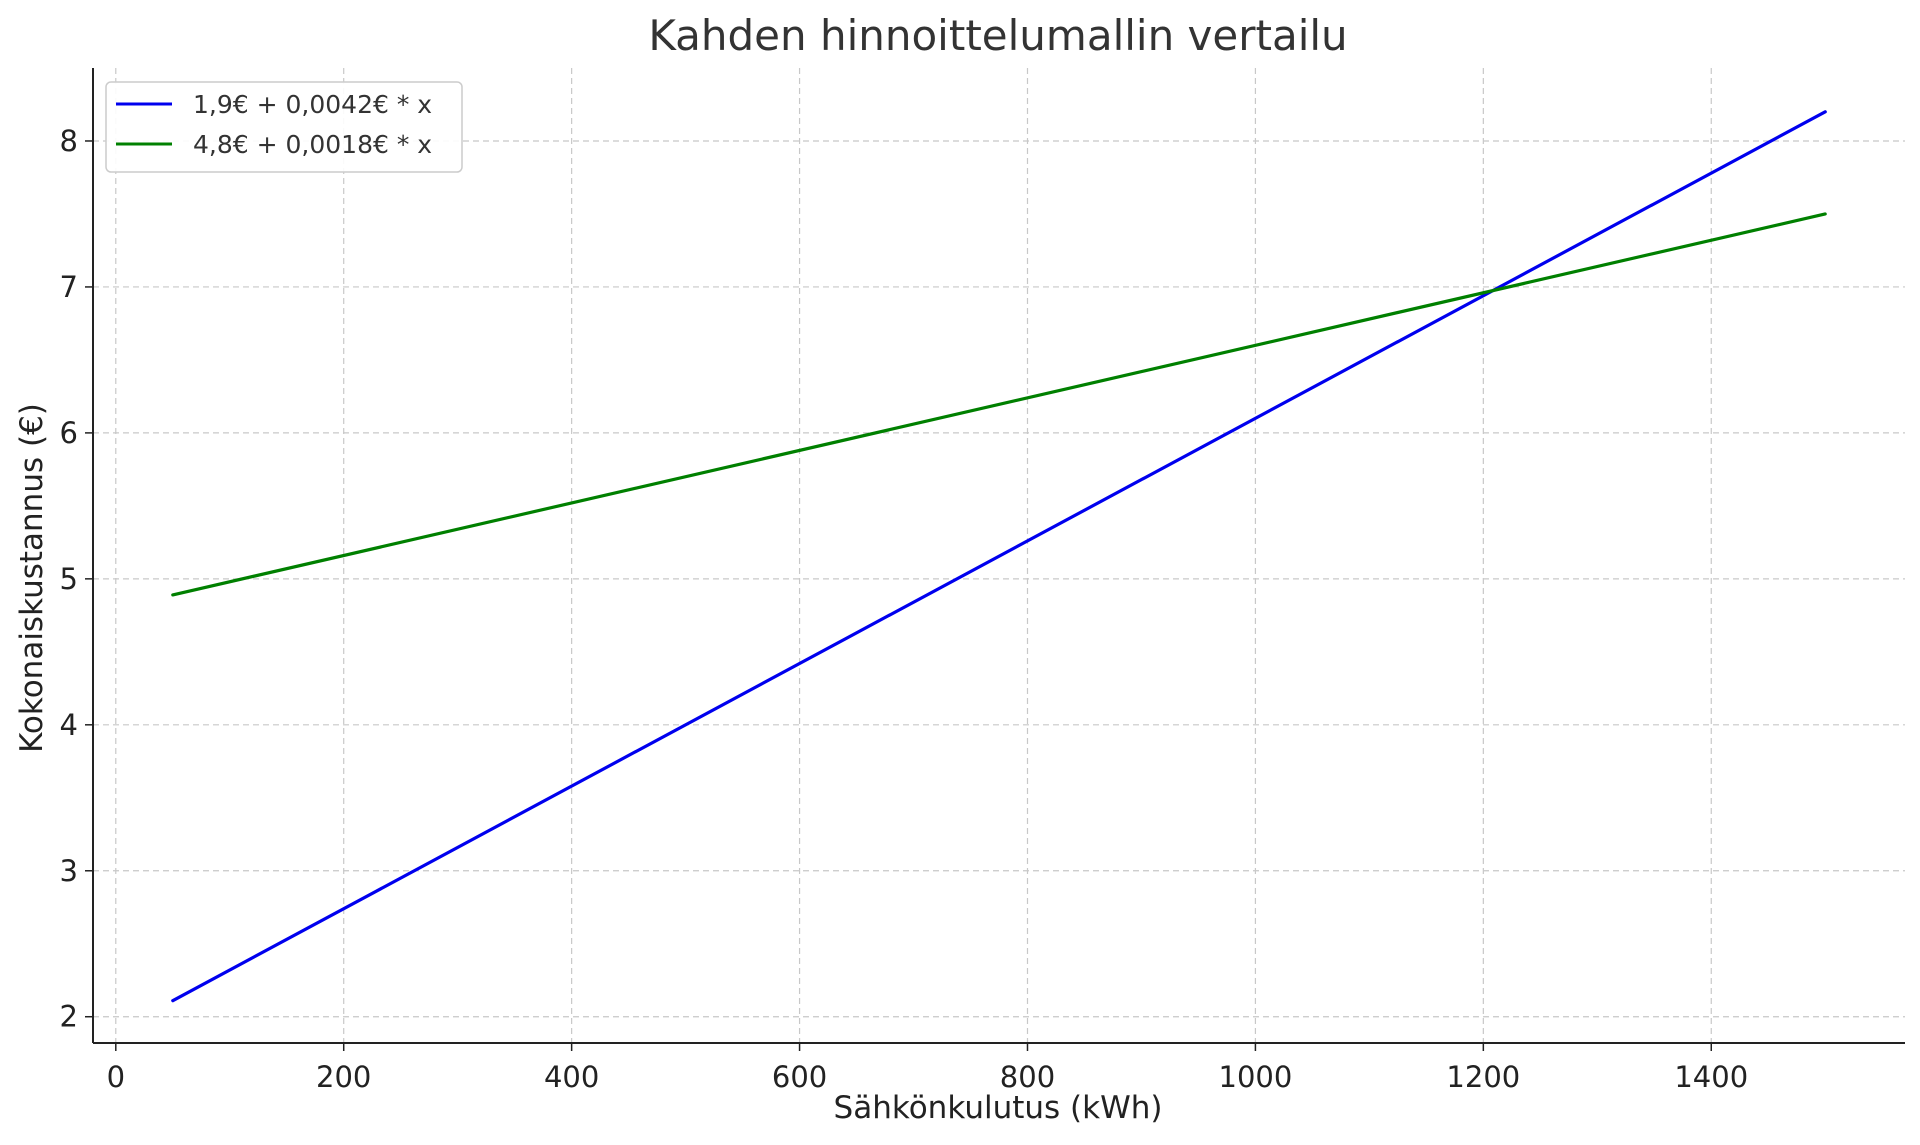 The height and width of the screenshot is (1145, 1920). What do you see at coordinates (998, 1108) in the screenshot?
I see `x-axis-title: Sähkönkulutus (kWh)` at bounding box center [998, 1108].